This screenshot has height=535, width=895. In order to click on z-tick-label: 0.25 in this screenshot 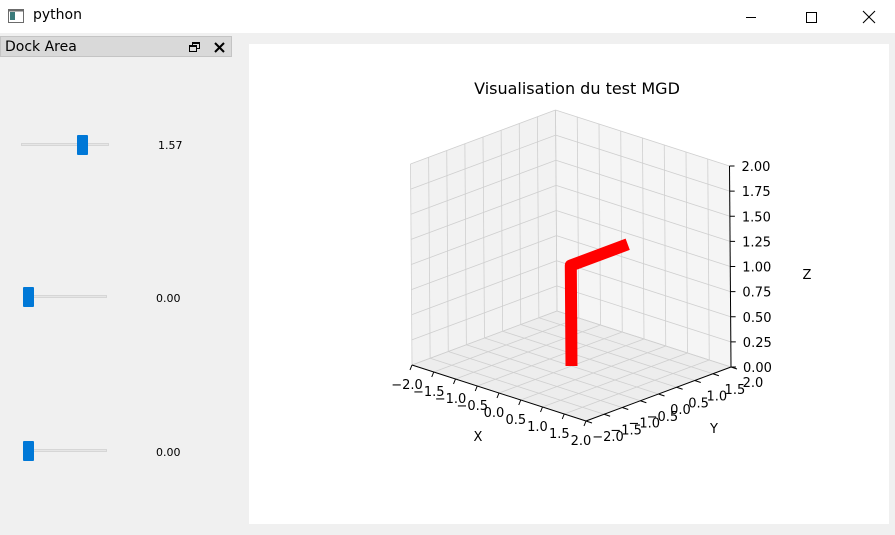, I will do `click(757, 343)`.